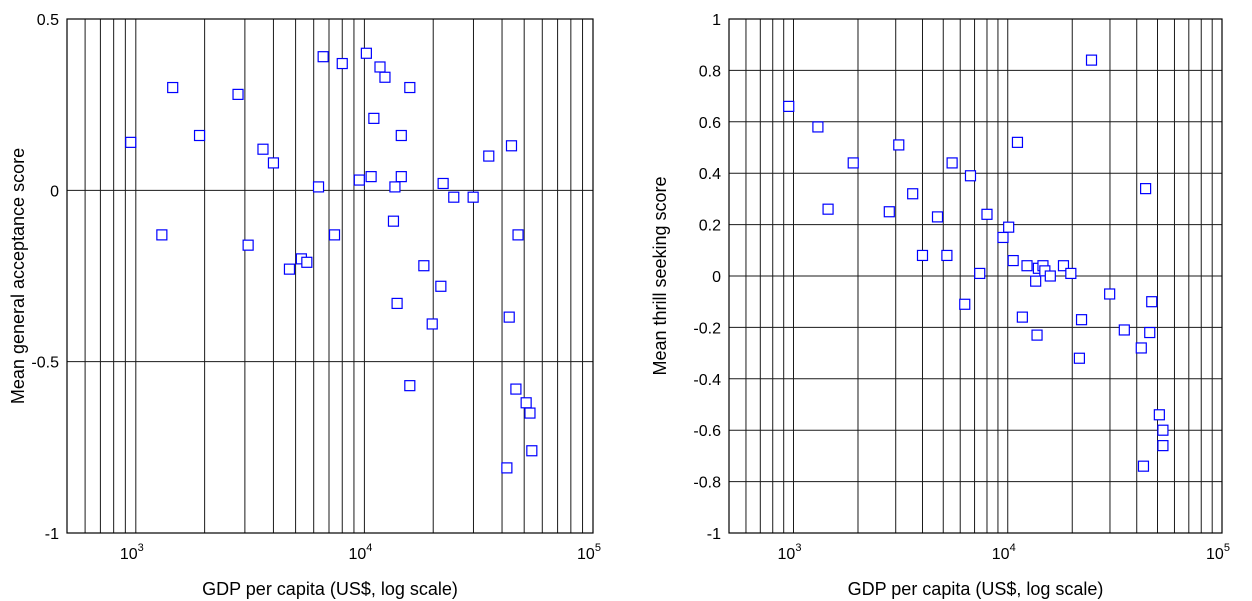  I want to click on y-tick-label: -0.4, so click(707, 380).